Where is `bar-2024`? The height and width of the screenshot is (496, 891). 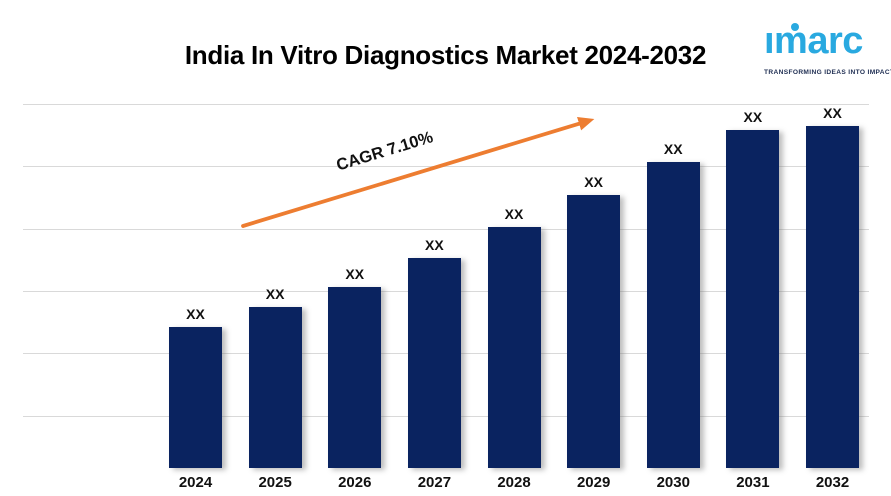 bar-2024 is located at coordinates (195, 397).